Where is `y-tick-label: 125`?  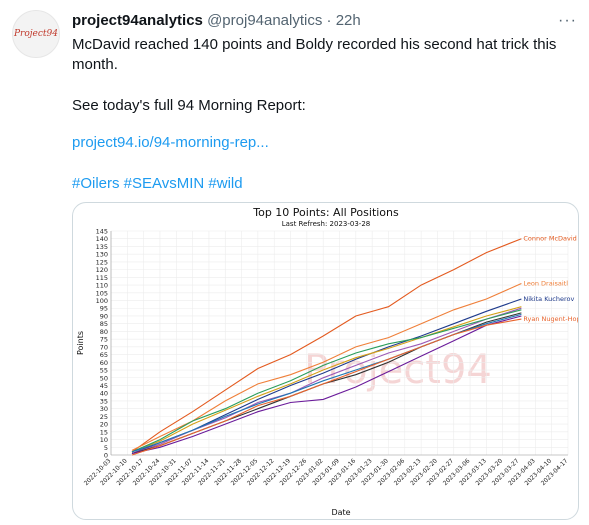 y-tick-label: 125 is located at coordinates (102, 262).